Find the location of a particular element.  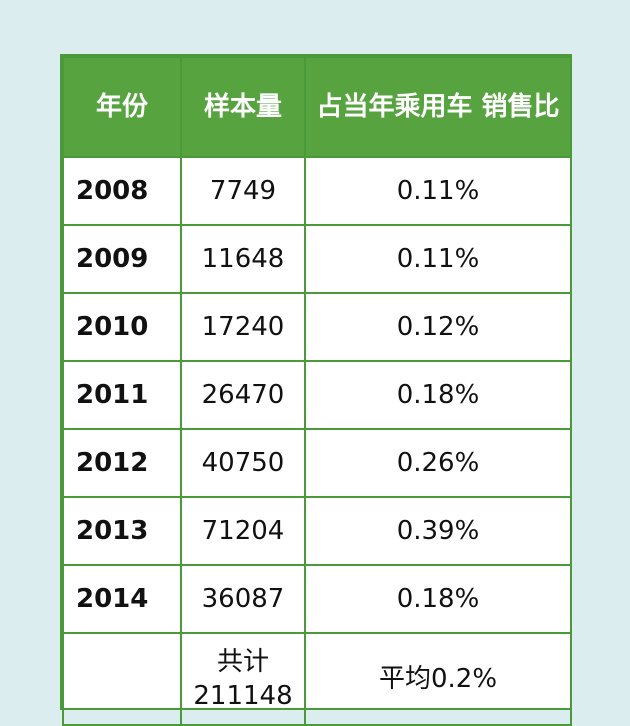

year-cell: 2011 is located at coordinates (122, 395).